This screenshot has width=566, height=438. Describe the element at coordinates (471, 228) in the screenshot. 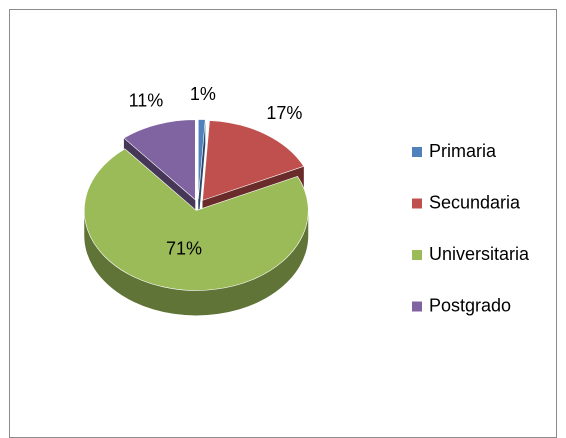

I see `legend: Primaria Secundaria Universitaria Postgrado` at that location.